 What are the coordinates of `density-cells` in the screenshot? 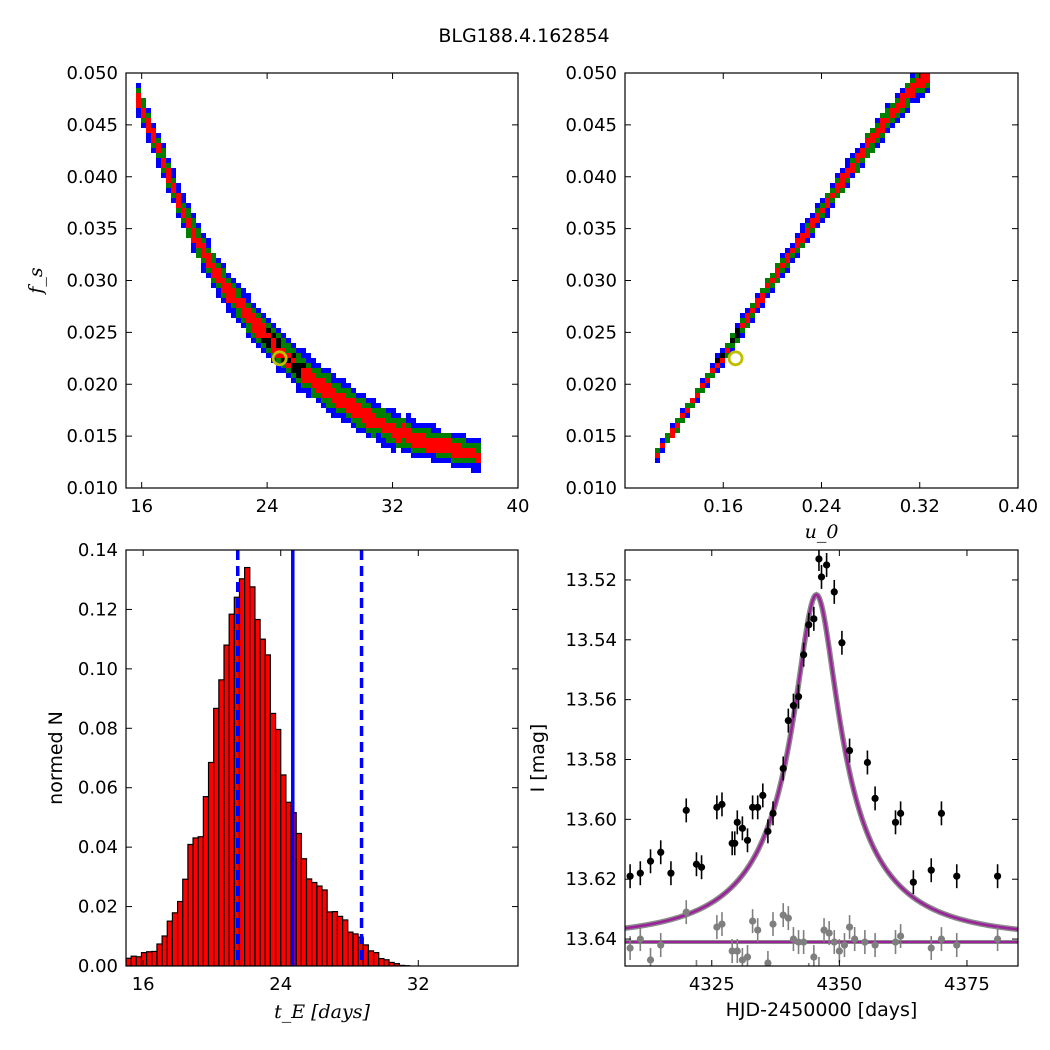 It's located at (792, 268).